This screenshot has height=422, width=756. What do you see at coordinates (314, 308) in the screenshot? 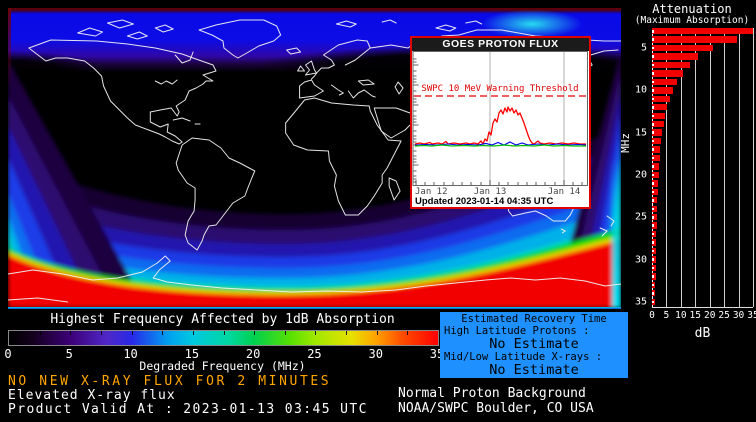
I see `map-bottom-edge` at bounding box center [314, 308].